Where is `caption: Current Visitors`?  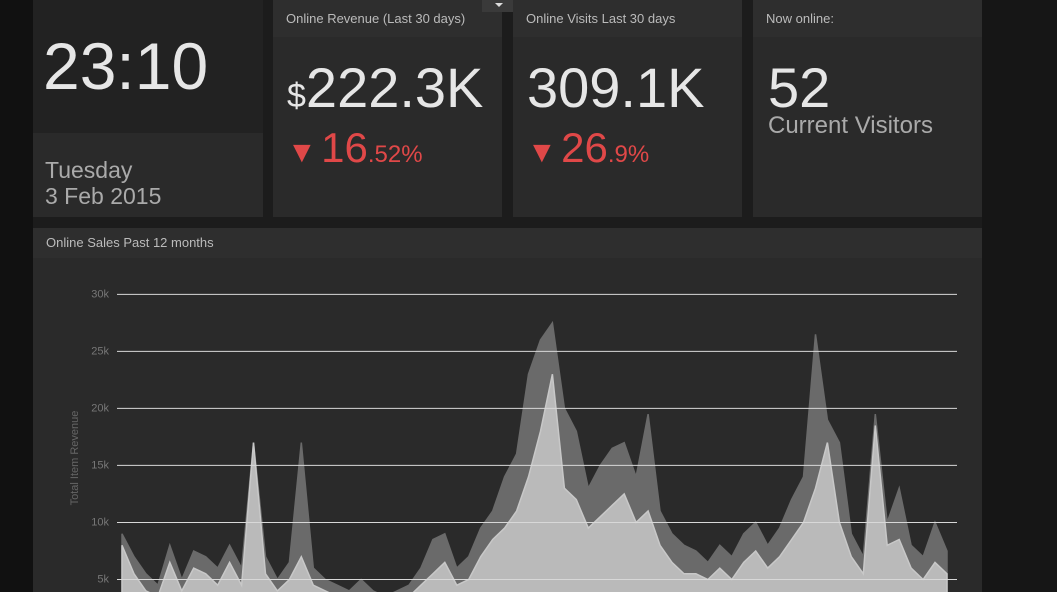
caption: Current Visitors is located at coordinates (850, 125).